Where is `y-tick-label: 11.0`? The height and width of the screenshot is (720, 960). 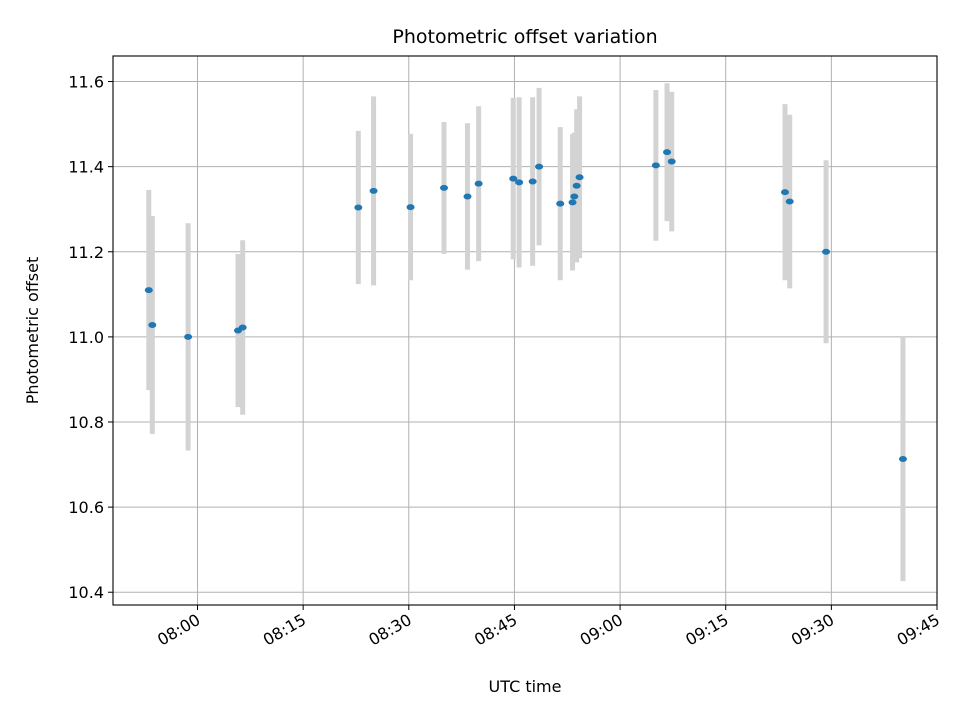 y-tick-label: 11.0 is located at coordinates (86, 337).